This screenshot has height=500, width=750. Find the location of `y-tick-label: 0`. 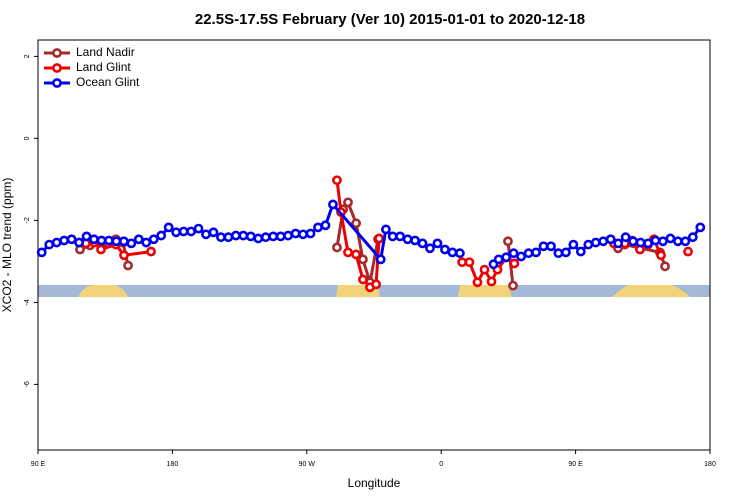

y-tick-label: 0 is located at coordinates (27, 138).